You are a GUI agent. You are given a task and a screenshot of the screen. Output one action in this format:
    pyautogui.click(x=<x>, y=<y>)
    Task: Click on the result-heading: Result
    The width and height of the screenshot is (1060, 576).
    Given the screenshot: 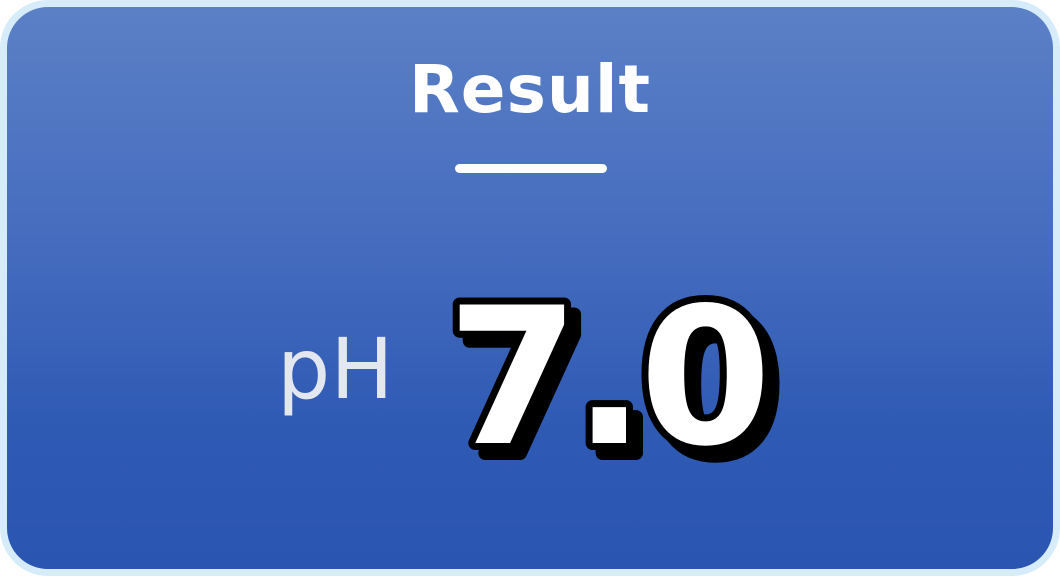 What is the action you would take?
    pyautogui.click(x=530, y=89)
    